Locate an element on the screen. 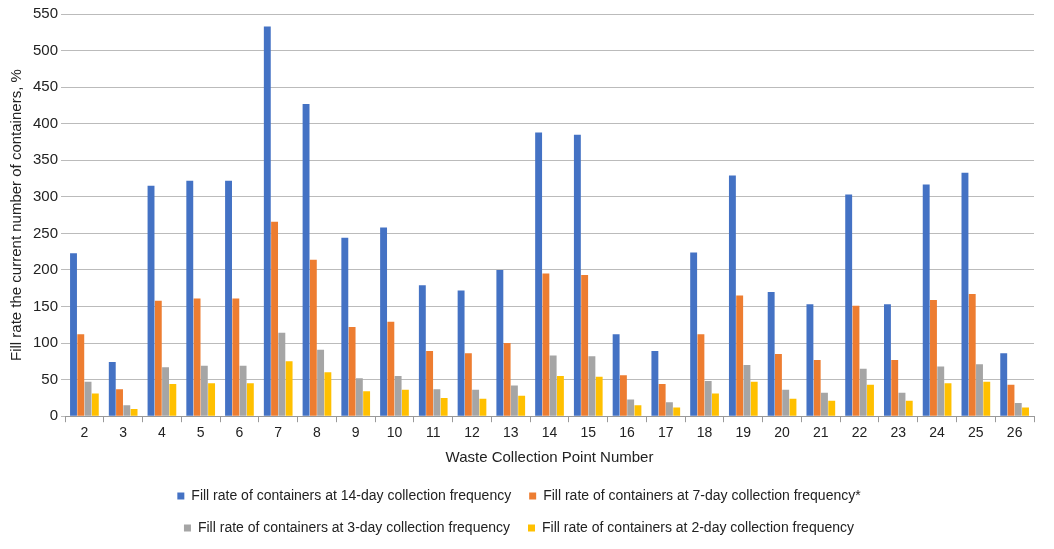  x-tick-label: 22 is located at coordinates (859, 432).